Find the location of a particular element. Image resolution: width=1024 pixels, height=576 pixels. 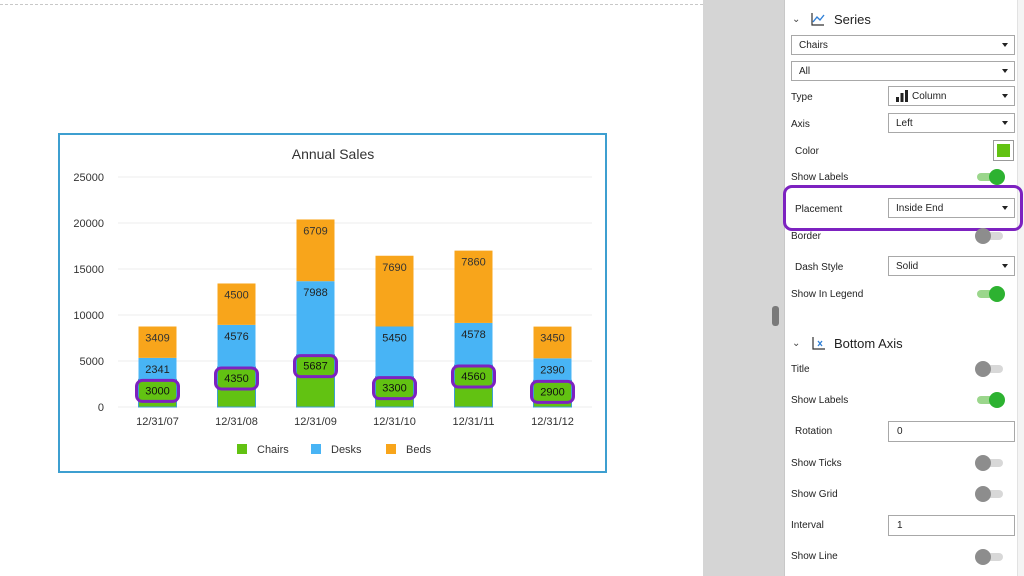

rotation-label: Rotation is located at coordinates (814, 431).